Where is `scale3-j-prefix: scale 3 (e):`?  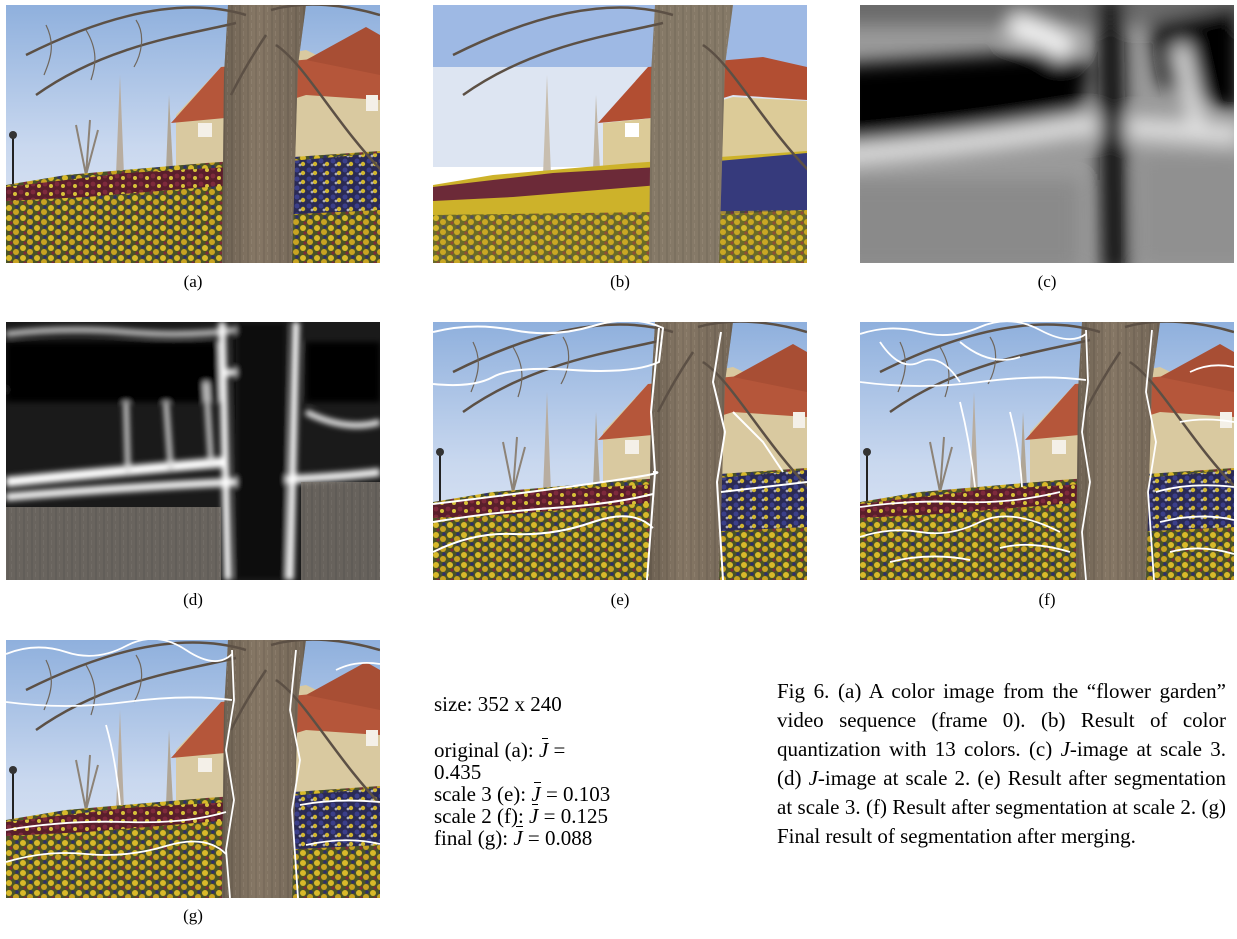
scale3-j-prefix: scale 3 (e): is located at coordinates (483, 794).